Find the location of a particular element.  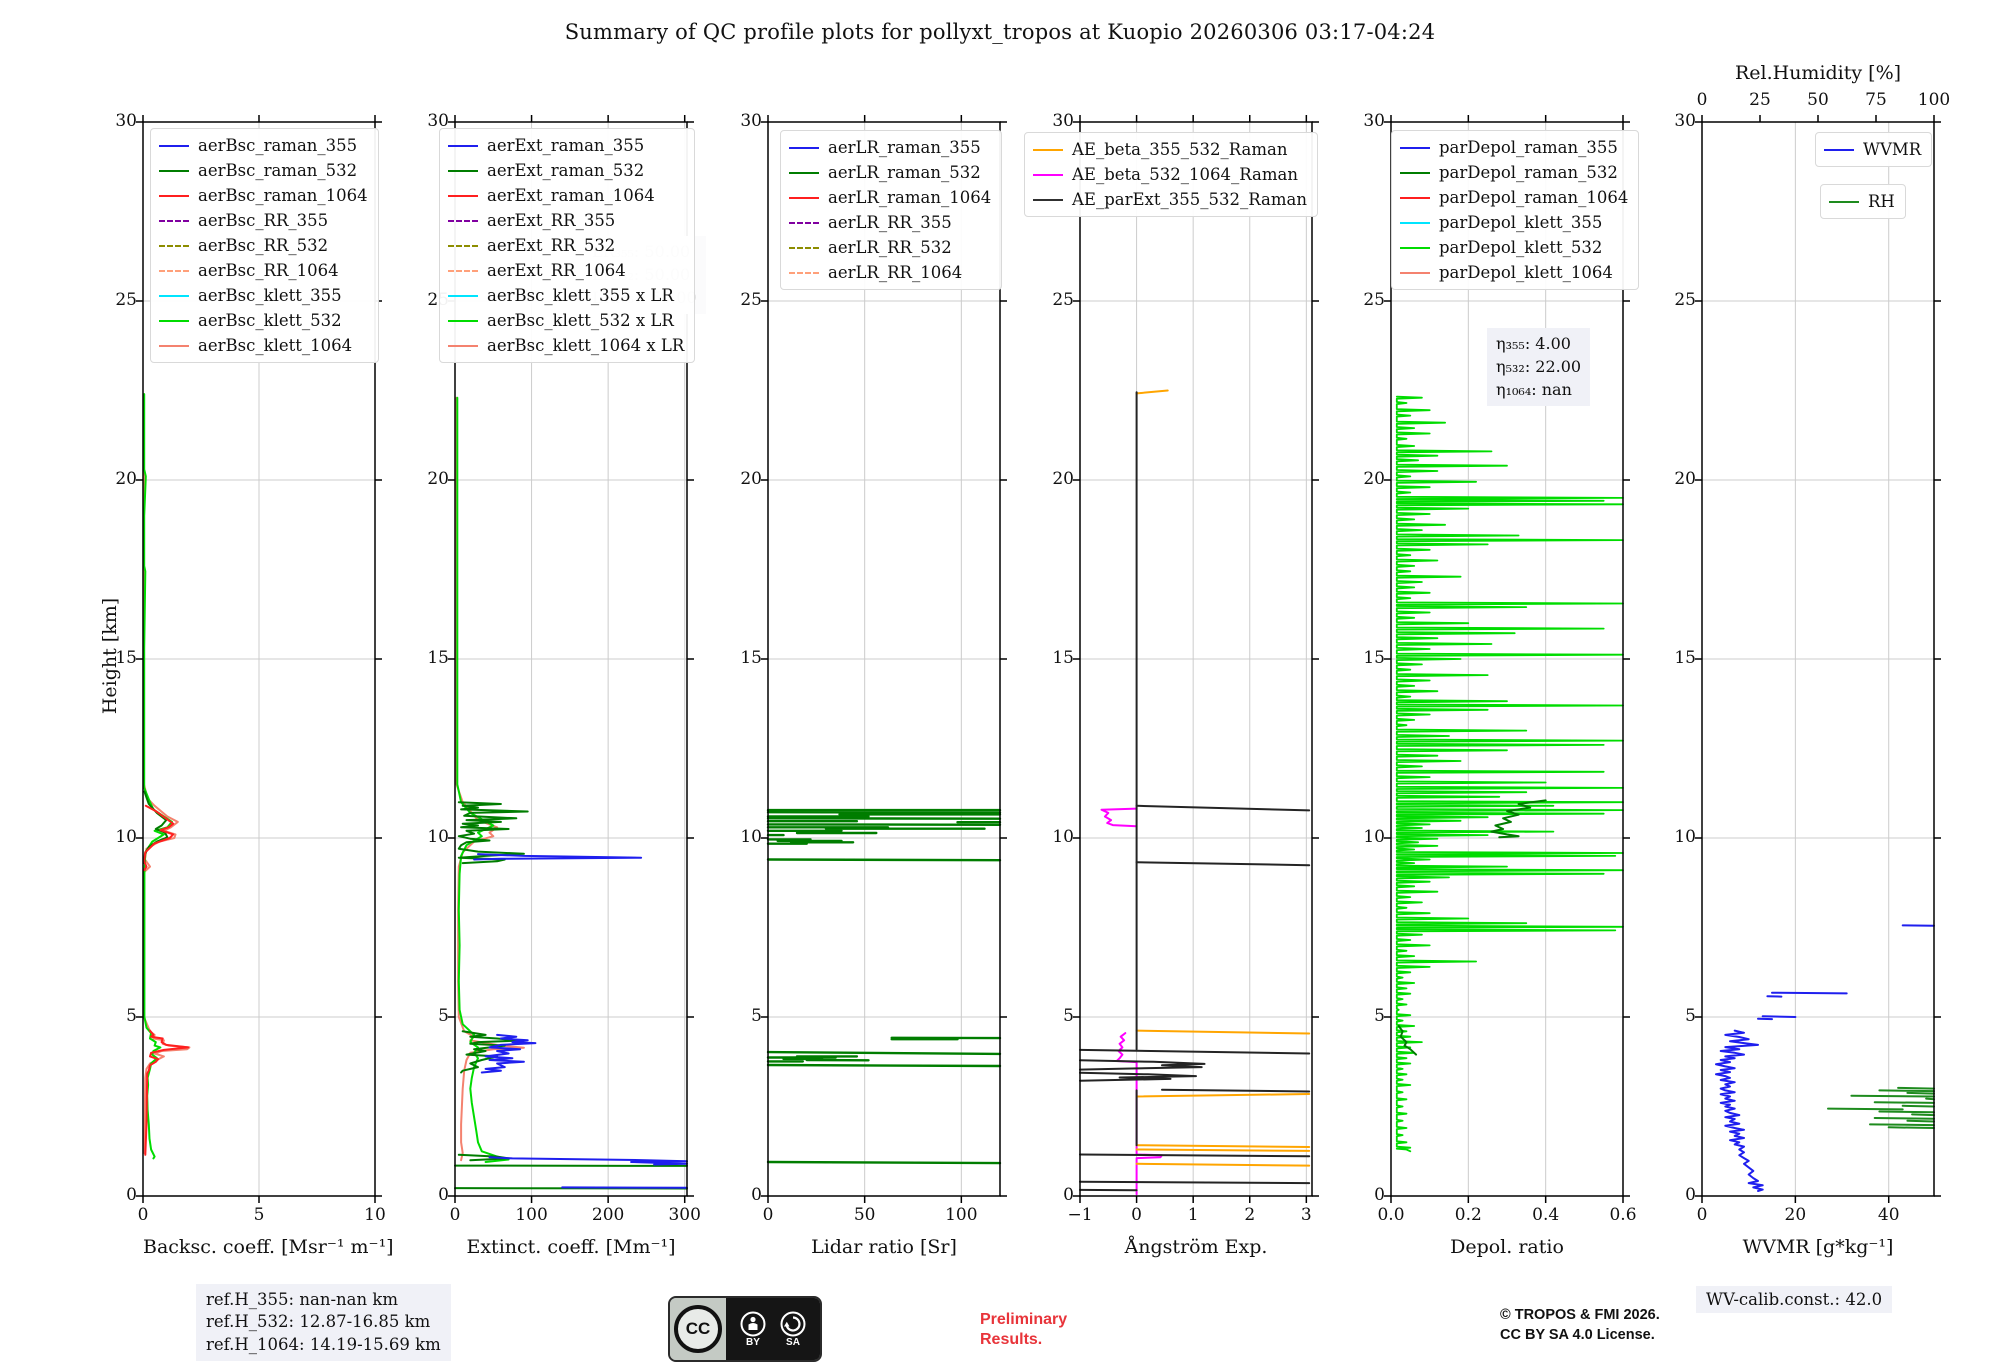

annotation-line: η₃₅₅: 4.00 is located at coordinates (1538, 343).